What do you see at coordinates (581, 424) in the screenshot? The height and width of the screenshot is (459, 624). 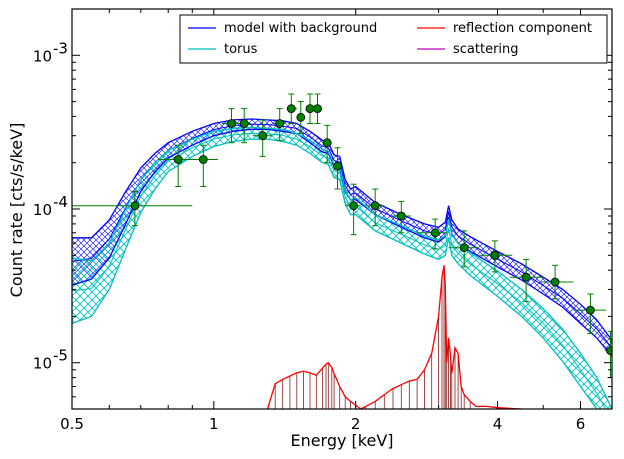 I see `x-tick-label: 6` at bounding box center [581, 424].